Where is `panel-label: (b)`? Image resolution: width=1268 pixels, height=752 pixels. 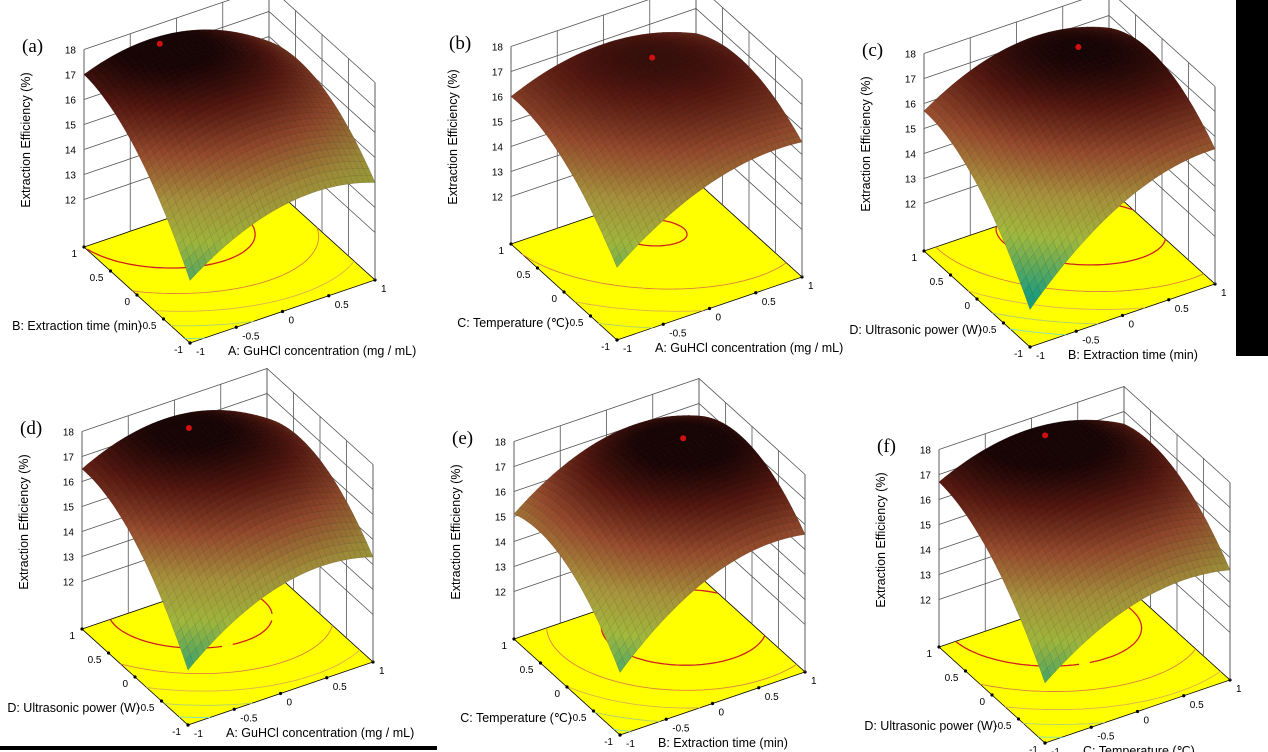 panel-label: (b) is located at coordinates (460, 43).